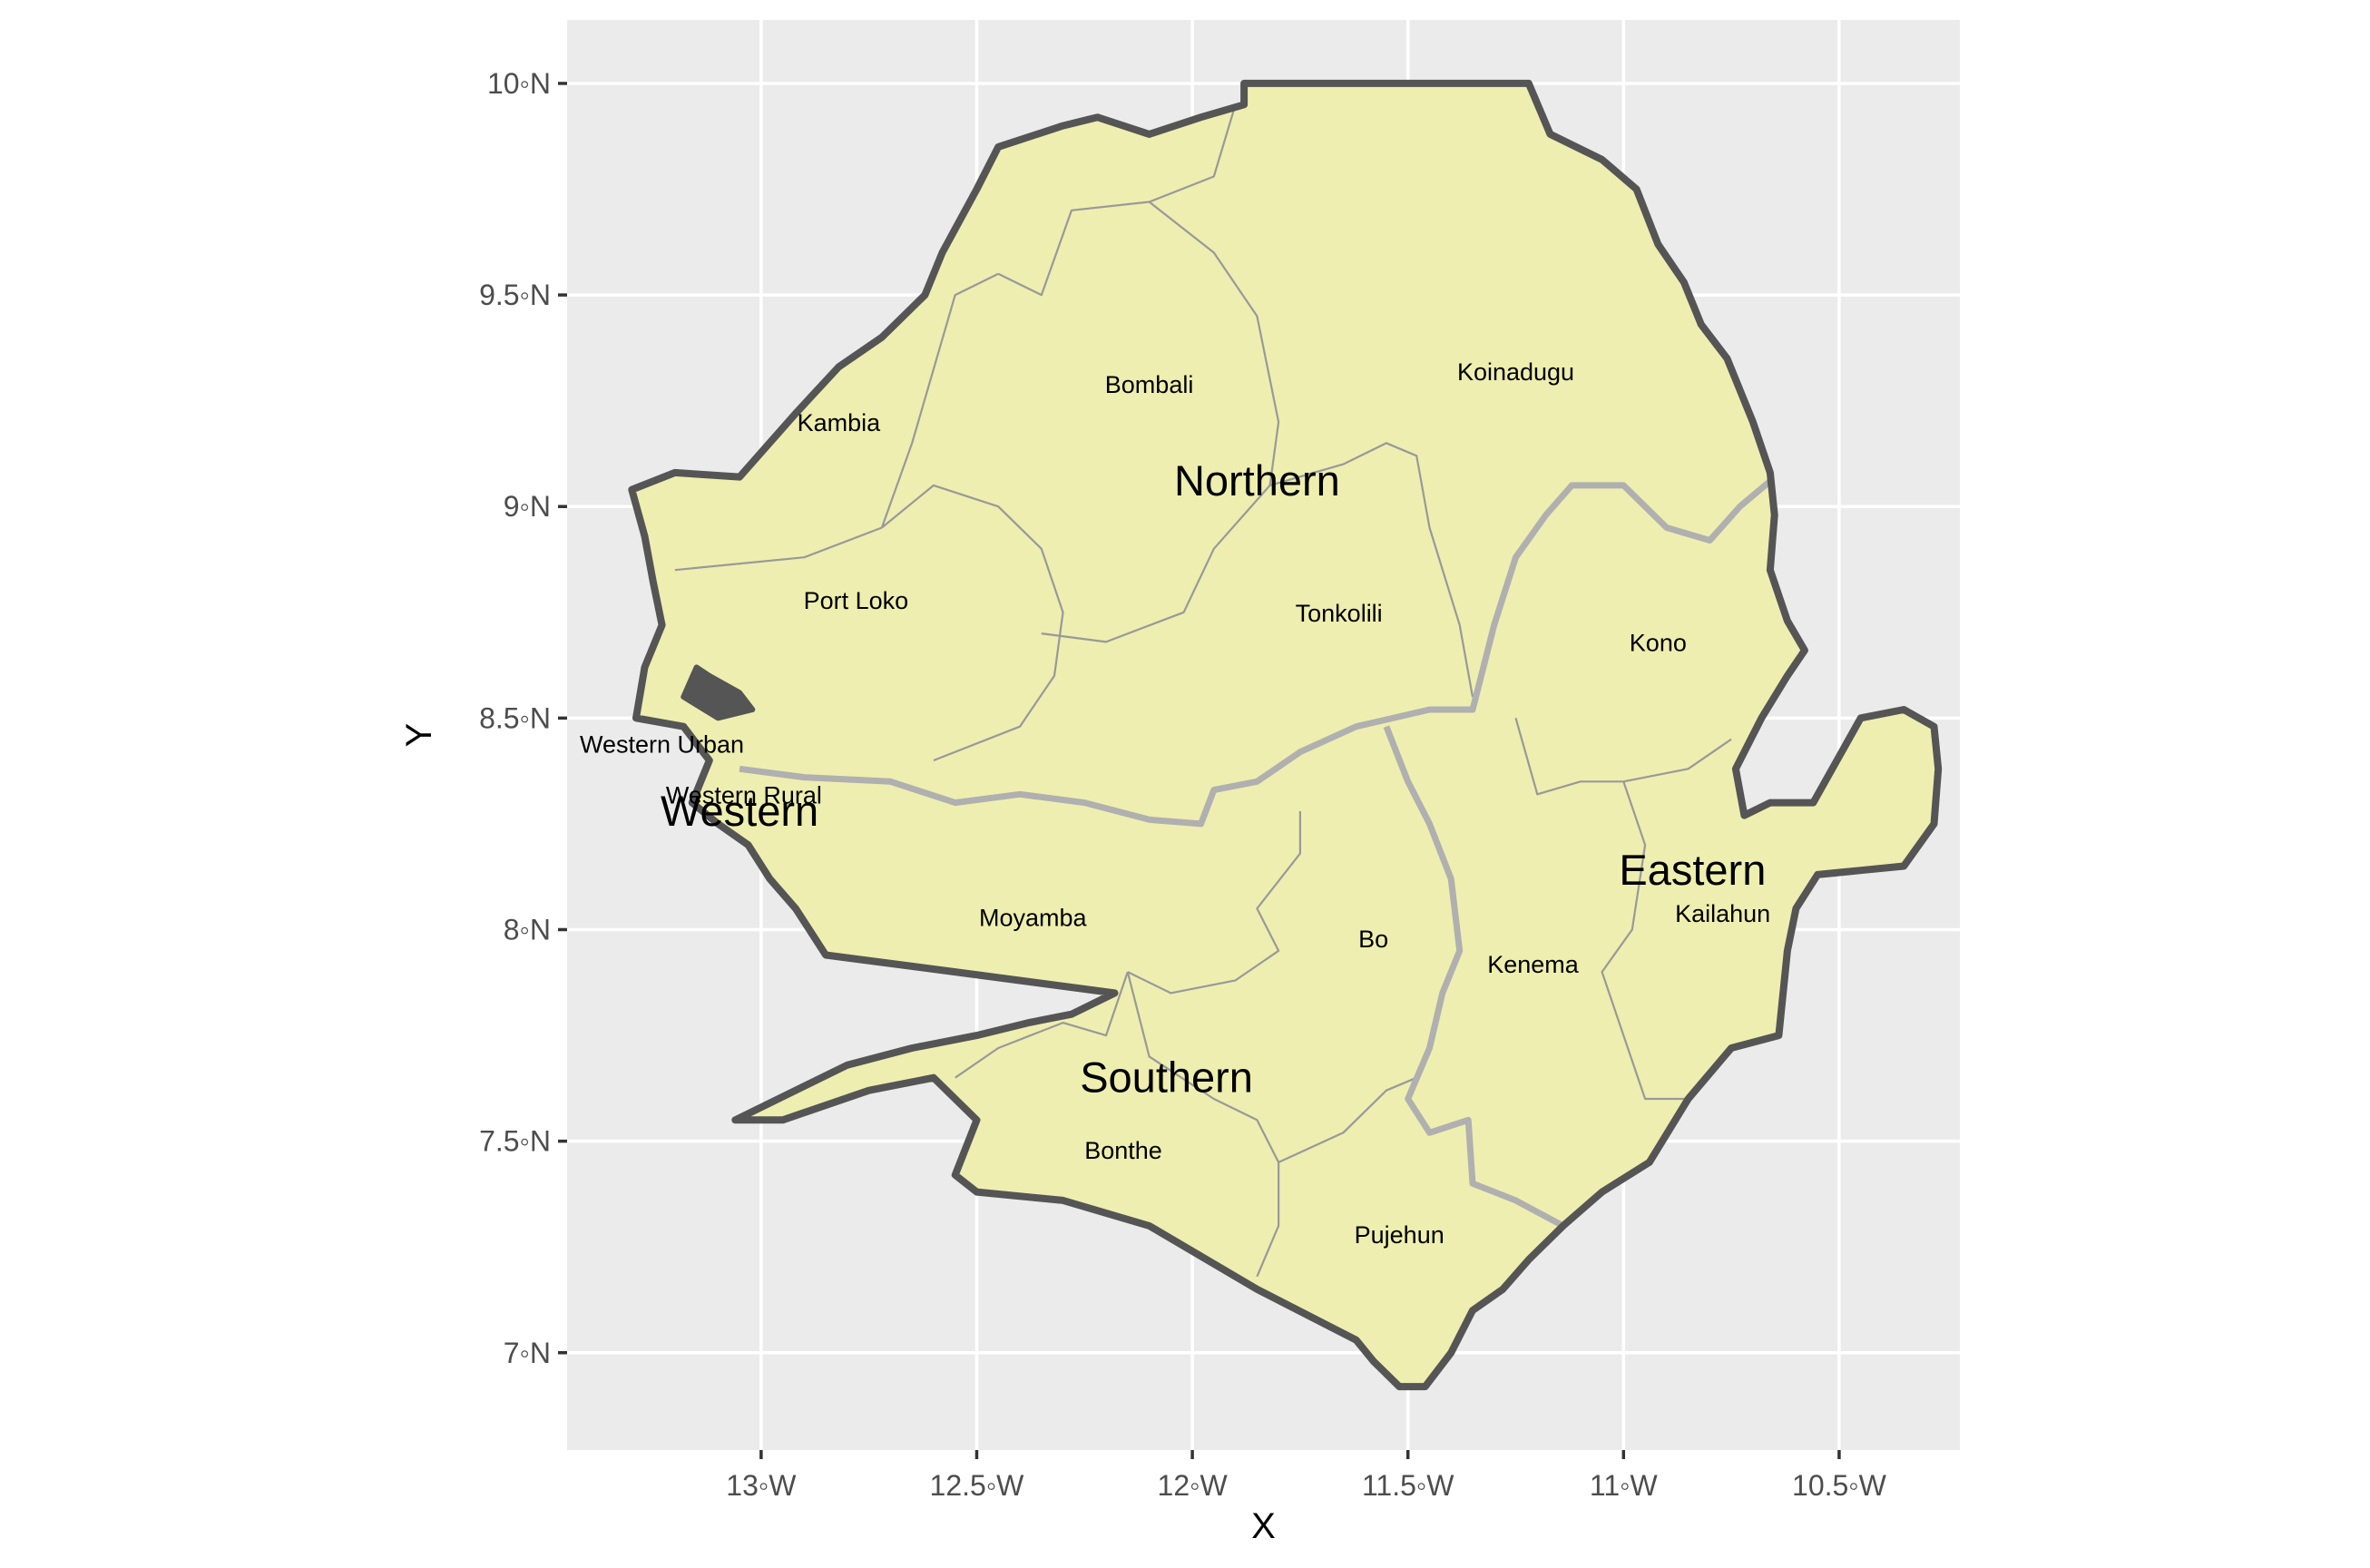 This screenshot has width=2370, height=1568. I want to click on y-tick-label: 9◦N, so click(527, 506).